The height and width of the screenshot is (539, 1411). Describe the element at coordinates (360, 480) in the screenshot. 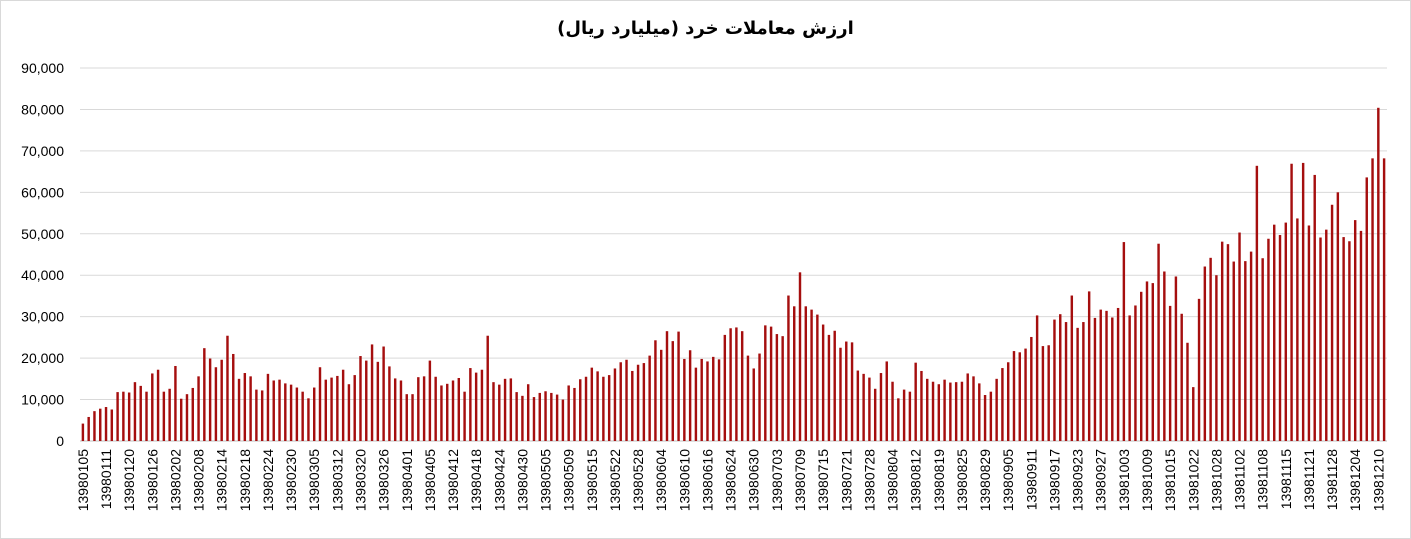

I see `x-tick-label: 13980320` at that location.